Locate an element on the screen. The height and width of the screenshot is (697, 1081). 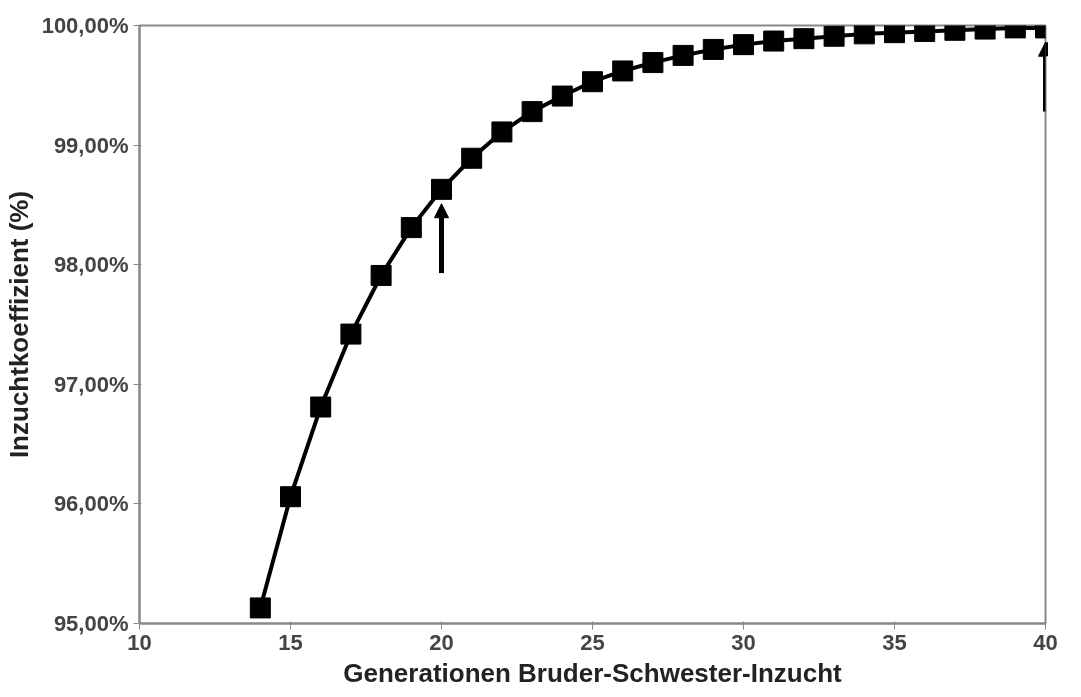
x-tick-label: 30 is located at coordinates (743, 642).